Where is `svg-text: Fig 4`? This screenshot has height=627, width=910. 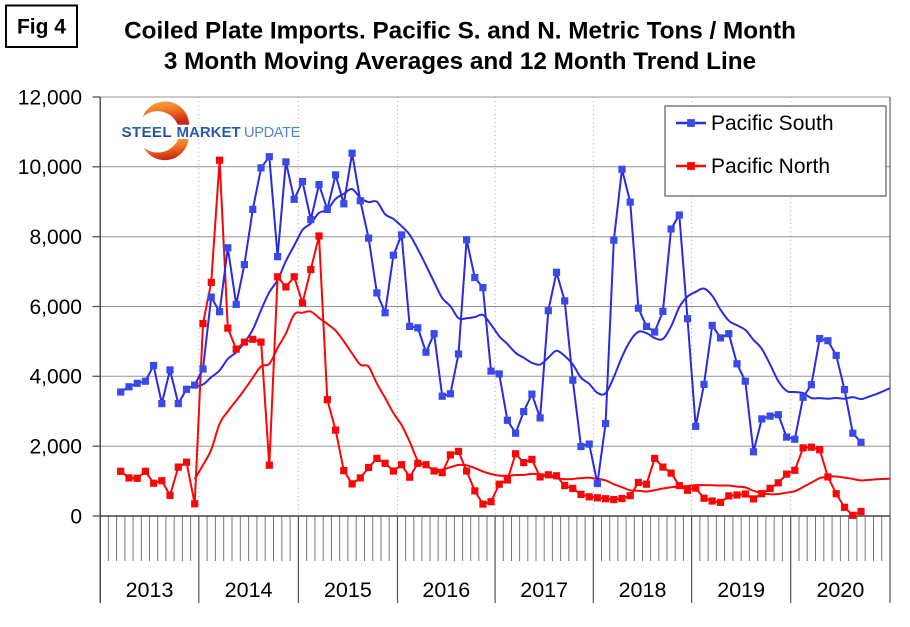
svg-text: Fig 4 is located at coordinates (41, 27).